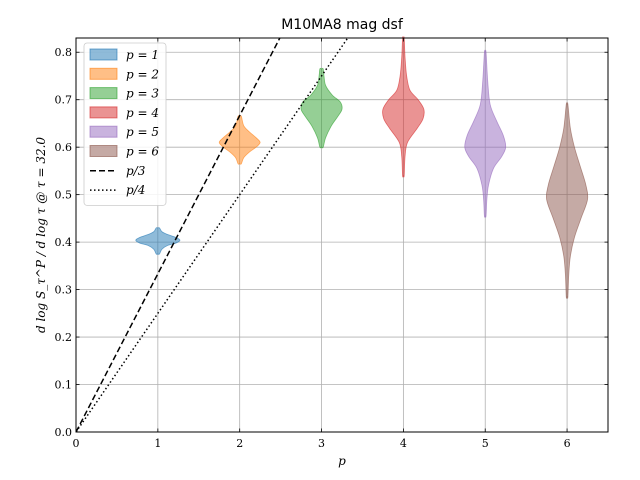 The width and height of the screenshot is (640, 480). What do you see at coordinates (142, 94) in the screenshot?
I see `legend-label-p3: p = 3` at bounding box center [142, 94].